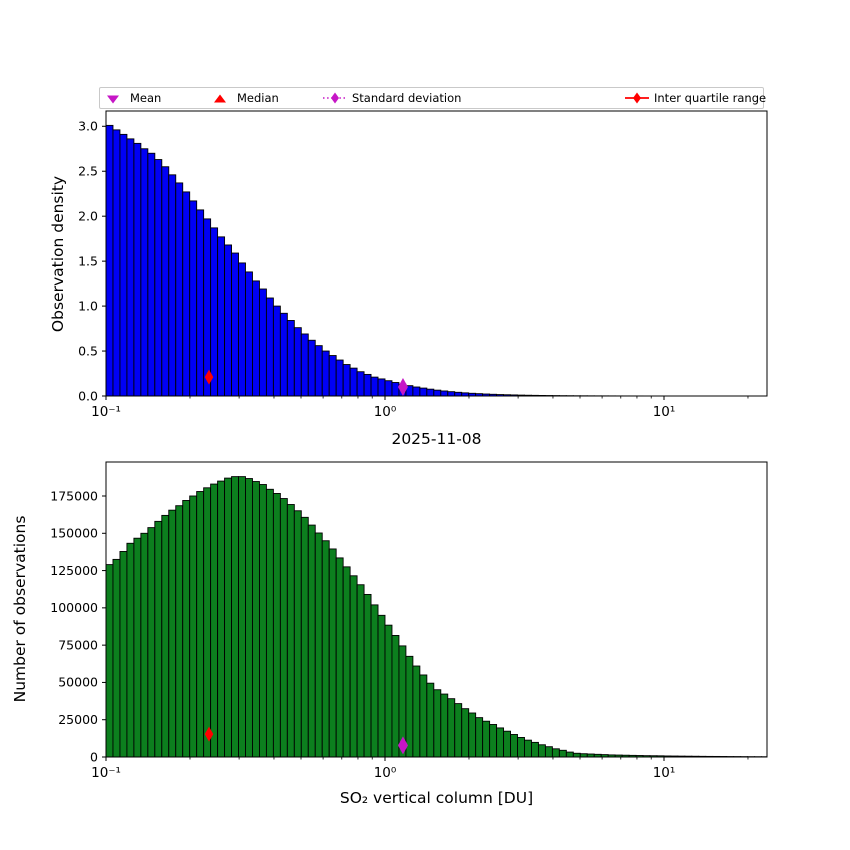 Image resolution: width=850 pixels, height=850 pixels. Describe the element at coordinates (88, 350) in the screenshot. I see `y-tick-label: 0.5` at that location.